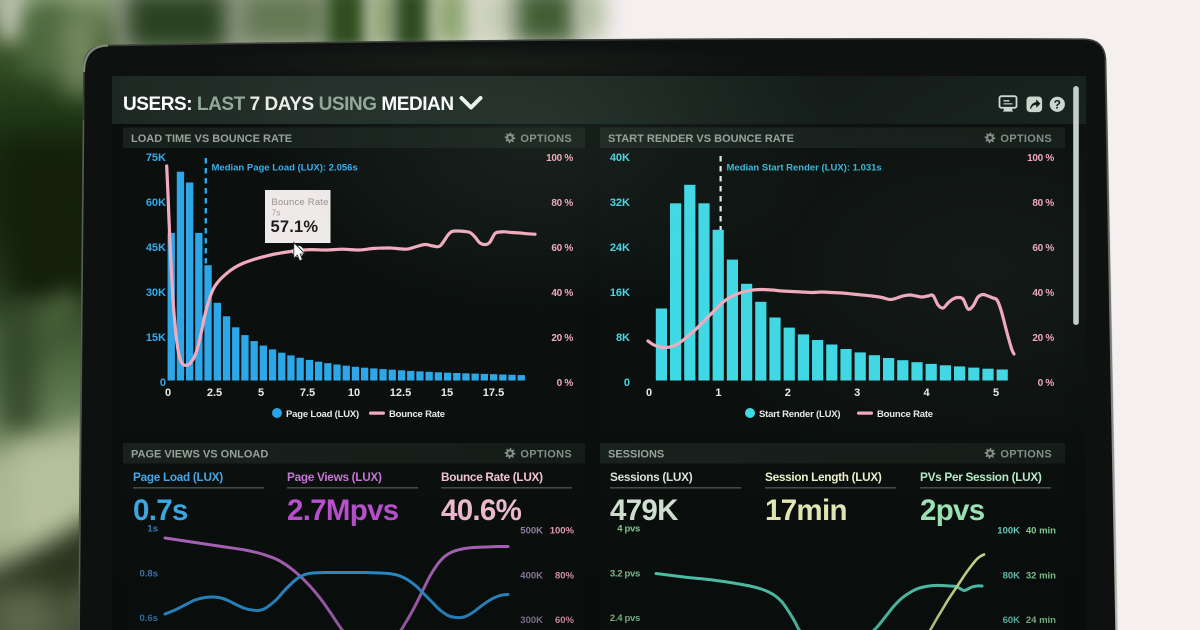  Describe the element at coordinates (565, 575) in the screenshot. I see `svg-text: 80%` at that location.